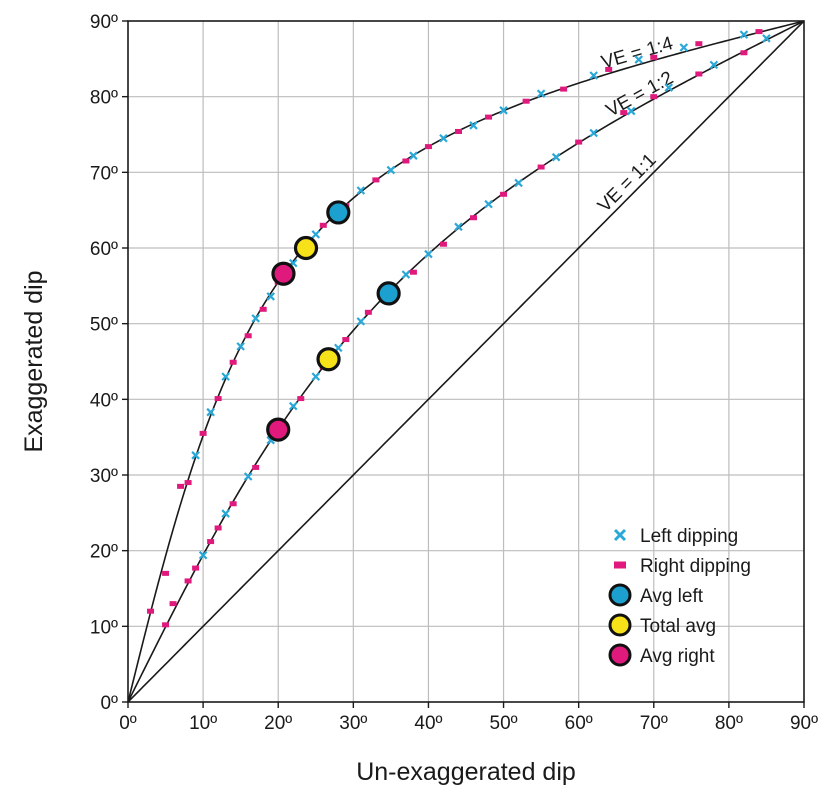 The height and width of the screenshot is (788, 824). I want to click on legend-label: Left dipping, so click(689, 536).